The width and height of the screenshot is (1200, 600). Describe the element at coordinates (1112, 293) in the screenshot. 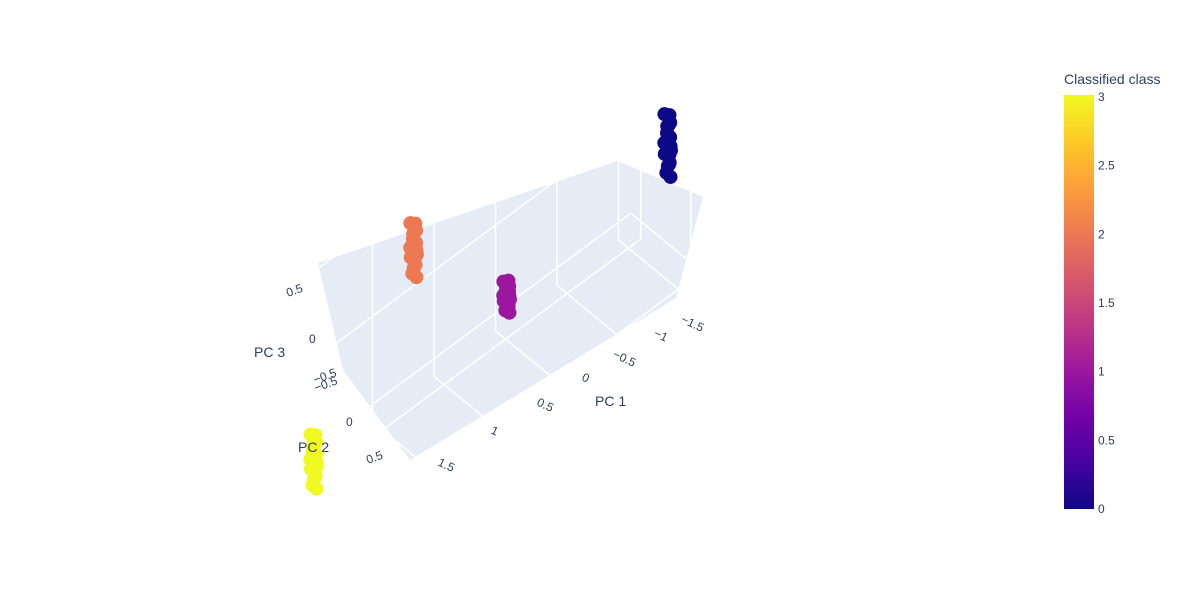

I see `colorbar: Classified class 0 0.5 1 1.5 2 2.5 3` at that location.